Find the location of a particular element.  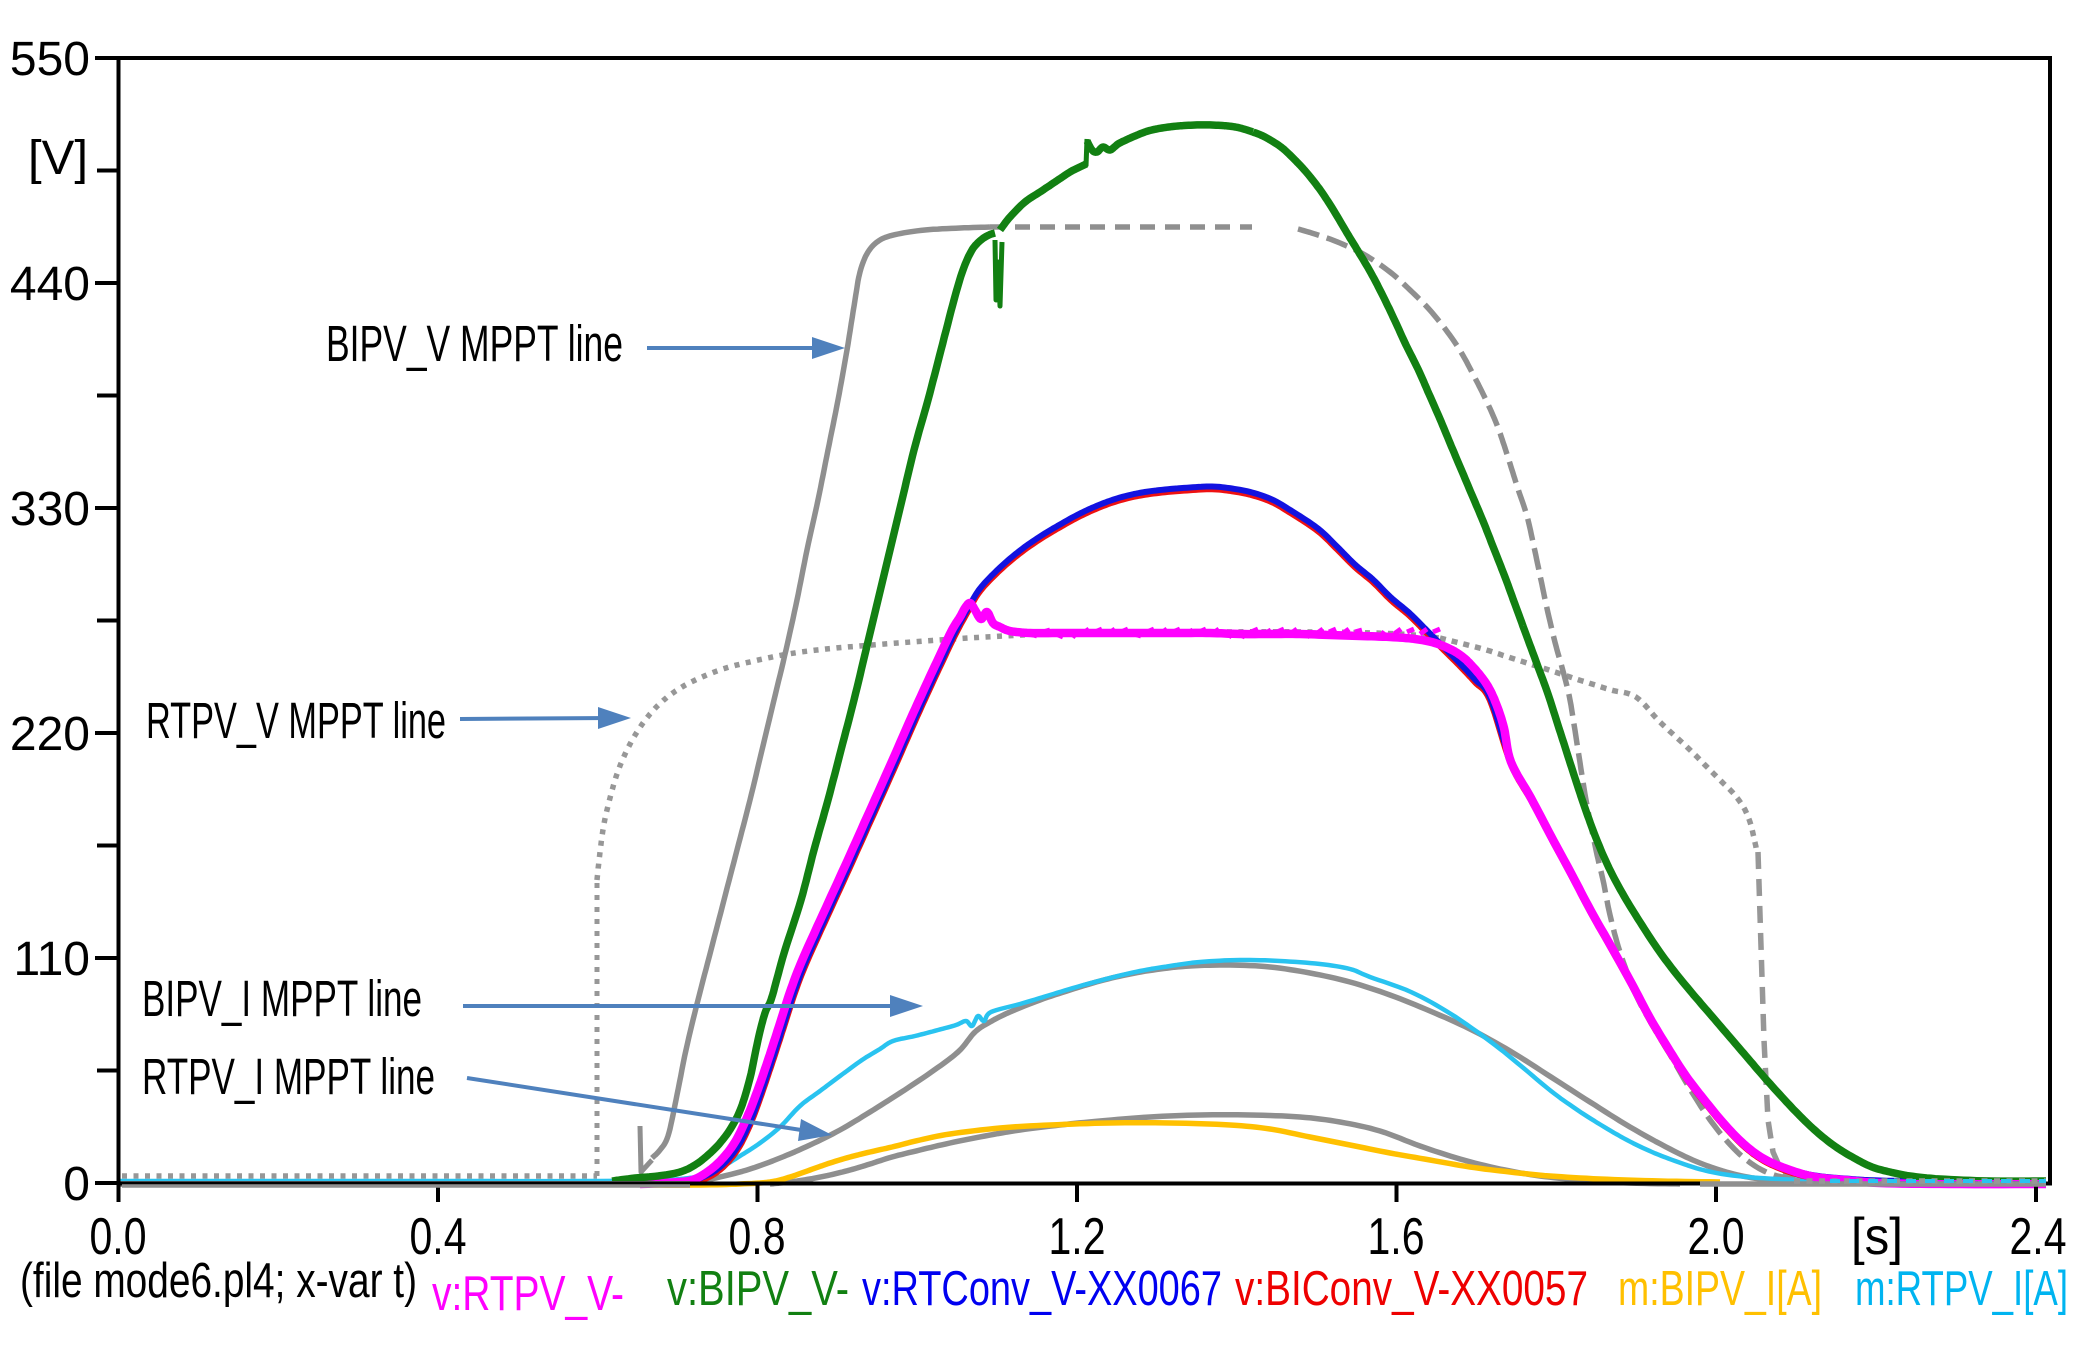

svg-text: BIPV_I MPPT line is located at coordinates (282, 998).